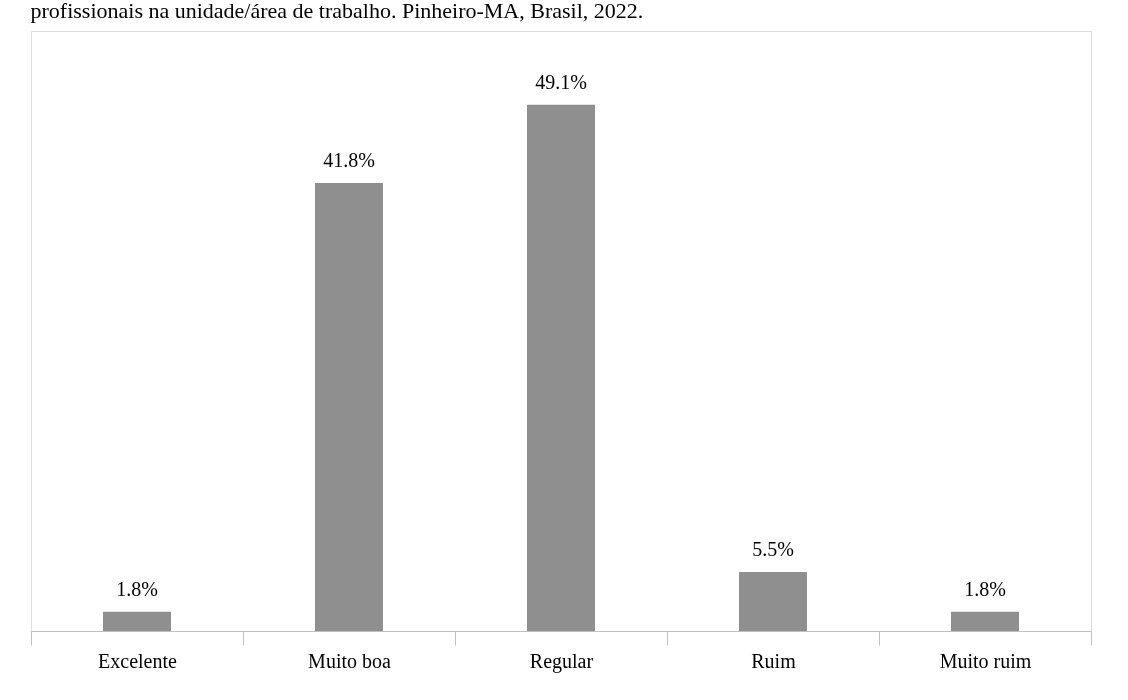  I want to click on data-label: 49.1%, so click(561, 81).